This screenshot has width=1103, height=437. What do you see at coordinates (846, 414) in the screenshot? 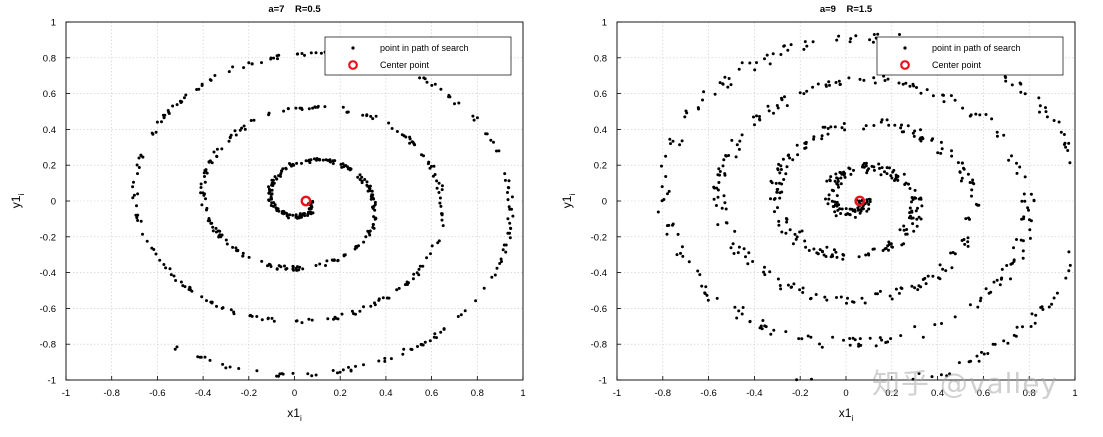
I see `x-axis-label: x1i` at bounding box center [846, 414].